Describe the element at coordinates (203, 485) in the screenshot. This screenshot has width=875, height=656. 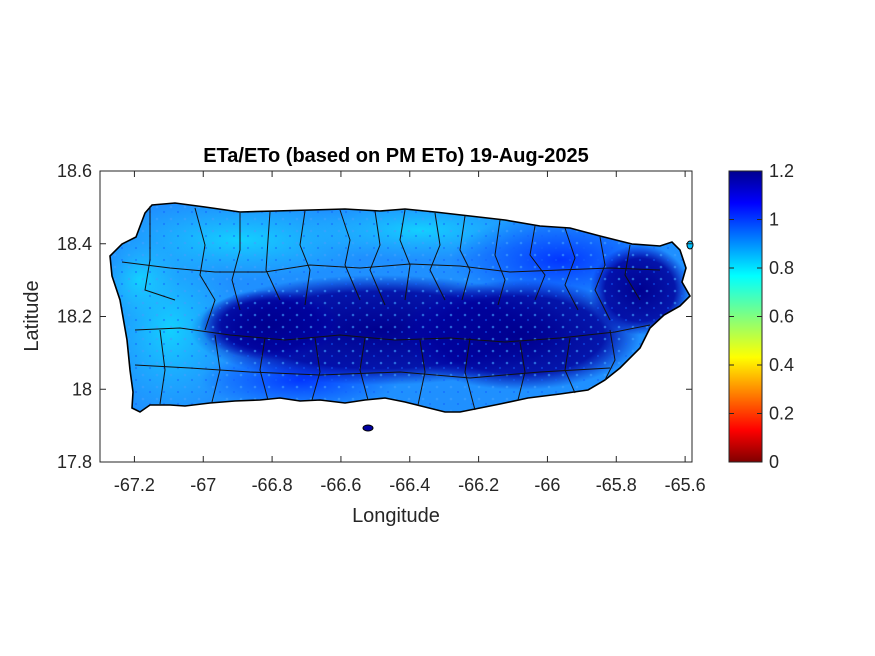
I see `x-tick-label: -67` at that location.